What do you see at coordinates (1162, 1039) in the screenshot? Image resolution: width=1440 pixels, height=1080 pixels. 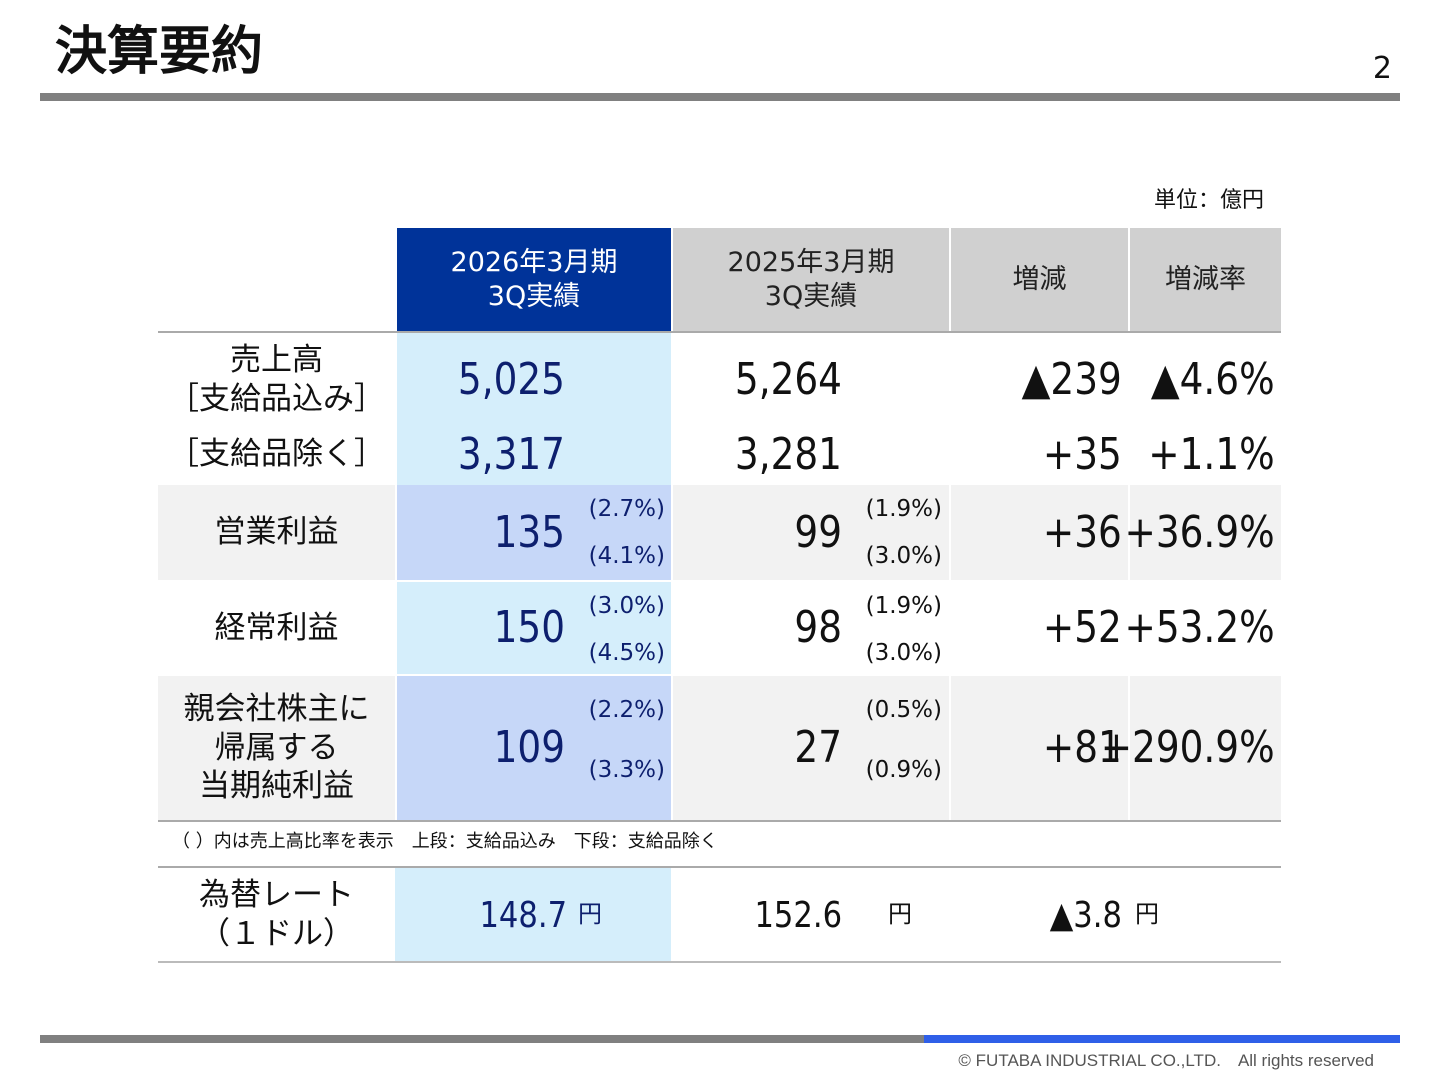 I see `bottom-bar-accent` at bounding box center [1162, 1039].